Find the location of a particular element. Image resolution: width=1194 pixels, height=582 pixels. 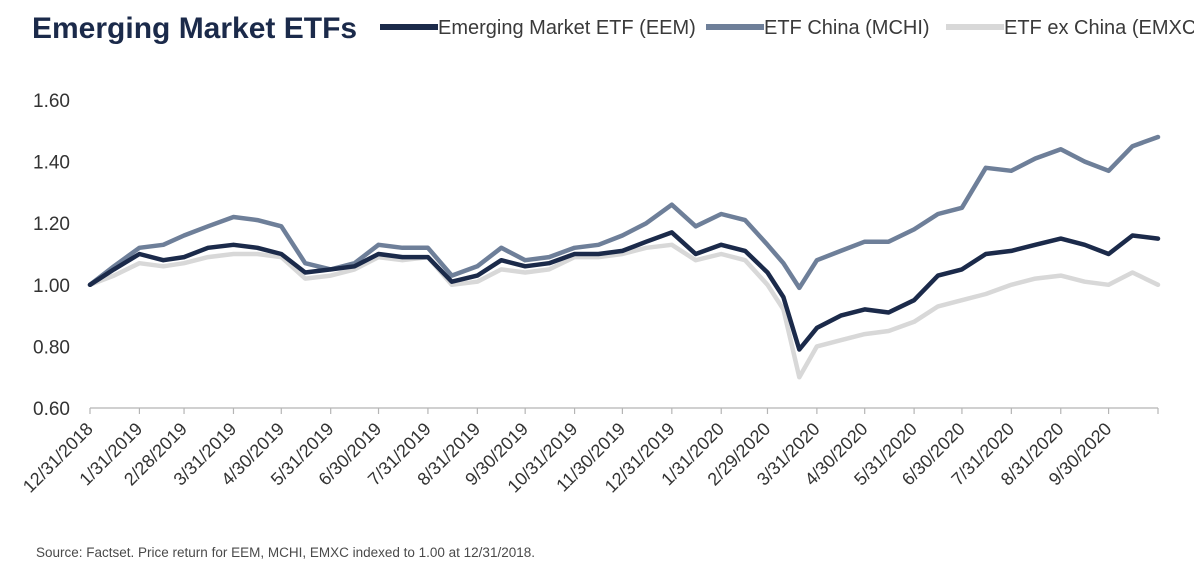

legend-label: Emerging Market ETF (EEM) is located at coordinates (567, 28).